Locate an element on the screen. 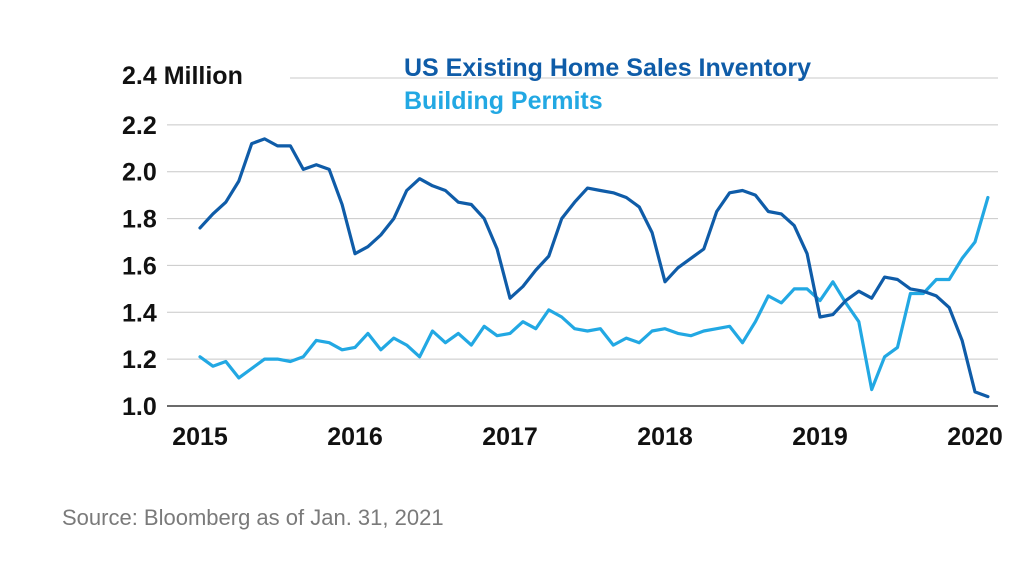 The width and height of the screenshot is (1024, 566). y-tick-label: 1.0 is located at coordinates (139, 407).